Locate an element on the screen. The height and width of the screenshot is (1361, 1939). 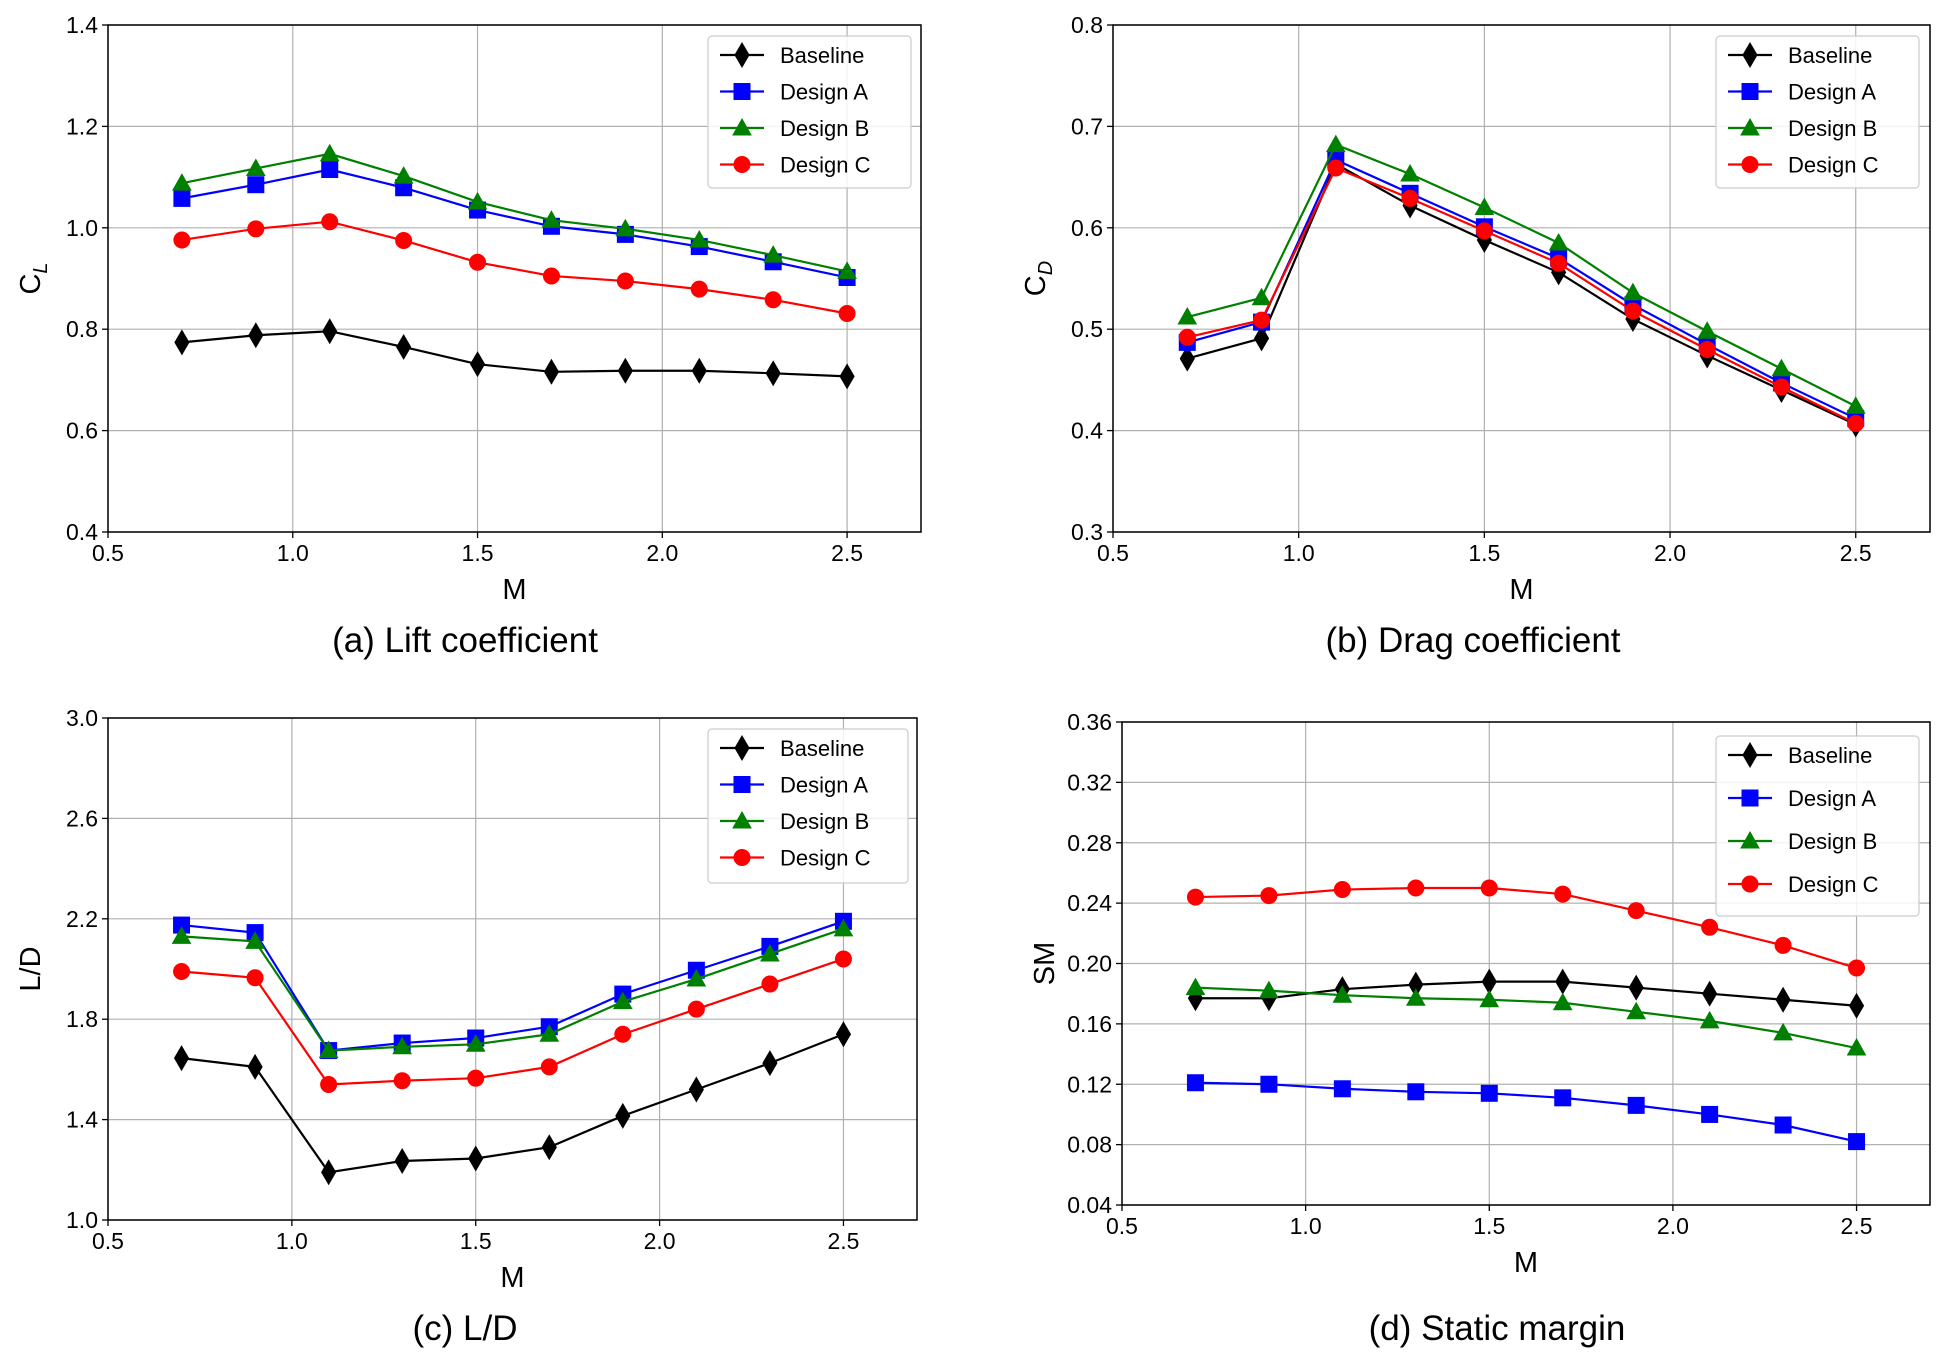
y-tick-label: 2.2 is located at coordinates (82, 919).